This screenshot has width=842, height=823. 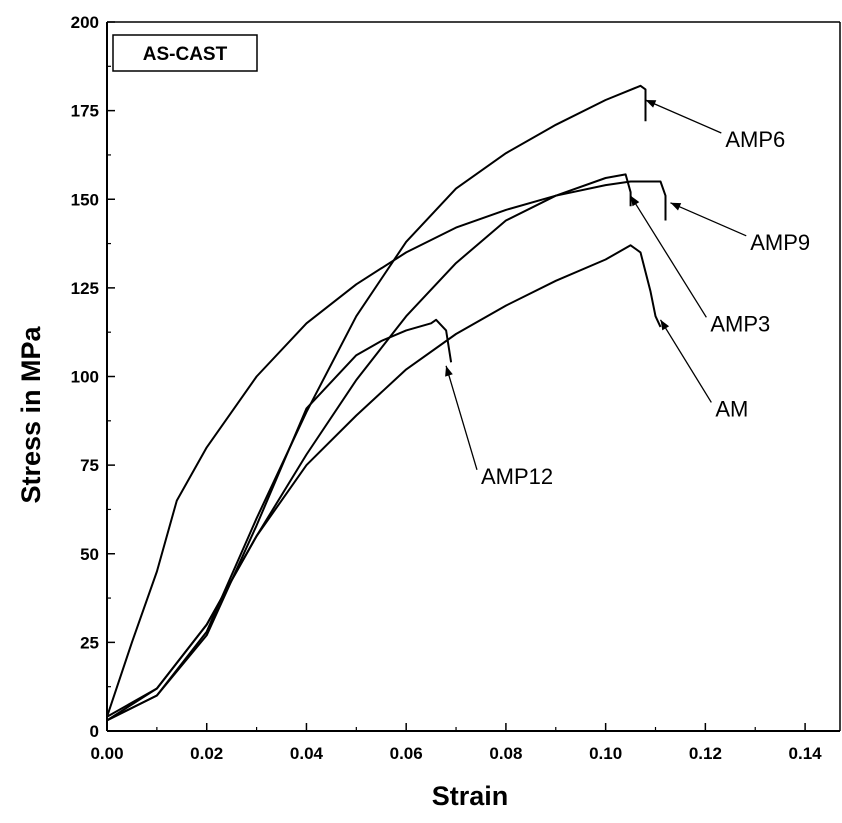 I want to click on x-tick-label: 0.02, so click(x=206, y=753).